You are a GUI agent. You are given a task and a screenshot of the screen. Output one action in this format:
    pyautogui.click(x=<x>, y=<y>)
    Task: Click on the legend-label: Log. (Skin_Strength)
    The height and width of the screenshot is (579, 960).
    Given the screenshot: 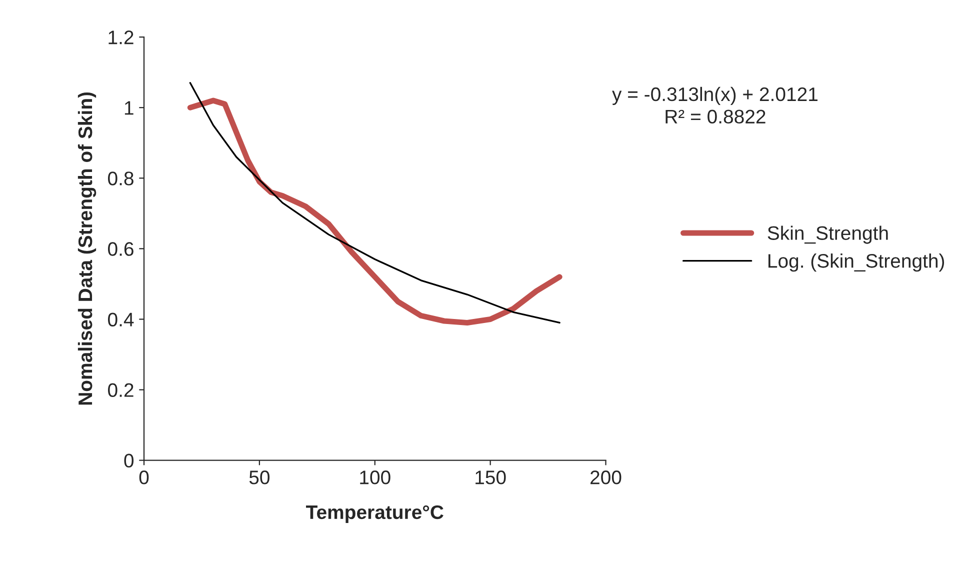 What is the action you would take?
    pyautogui.click(x=856, y=263)
    